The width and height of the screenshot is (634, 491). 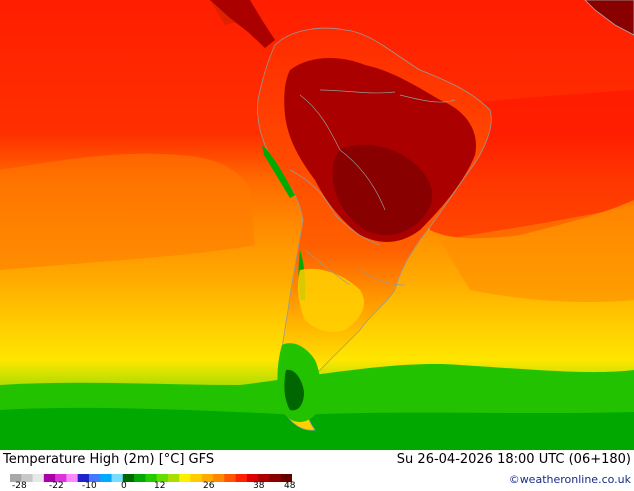 I want to click on color-legend-bar, so click(x=151, y=478).